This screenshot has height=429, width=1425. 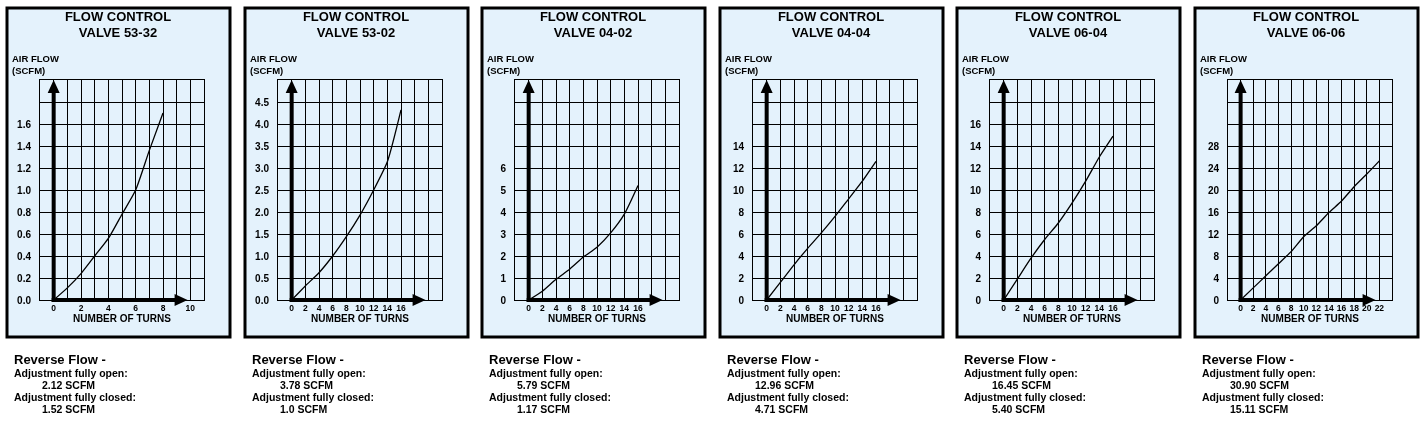 What do you see at coordinates (355, 24) in the screenshot?
I see `chart-title: FLOW CONTROL VALVE 53-02` at bounding box center [355, 24].